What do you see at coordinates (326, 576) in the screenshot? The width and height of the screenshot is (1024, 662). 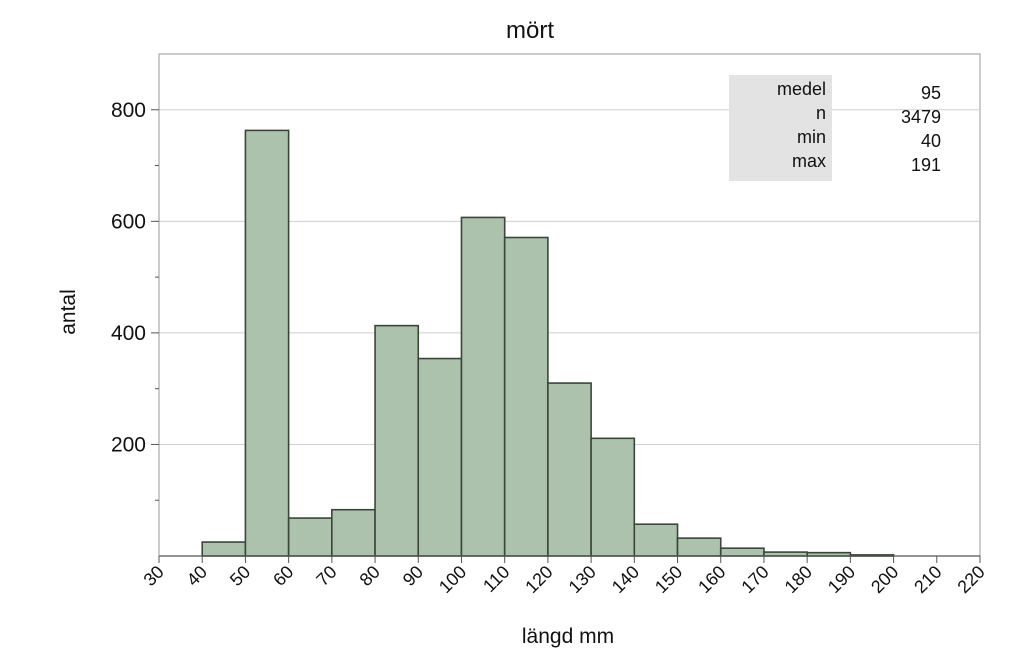 I see `x-tick-label: 70` at bounding box center [326, 576].